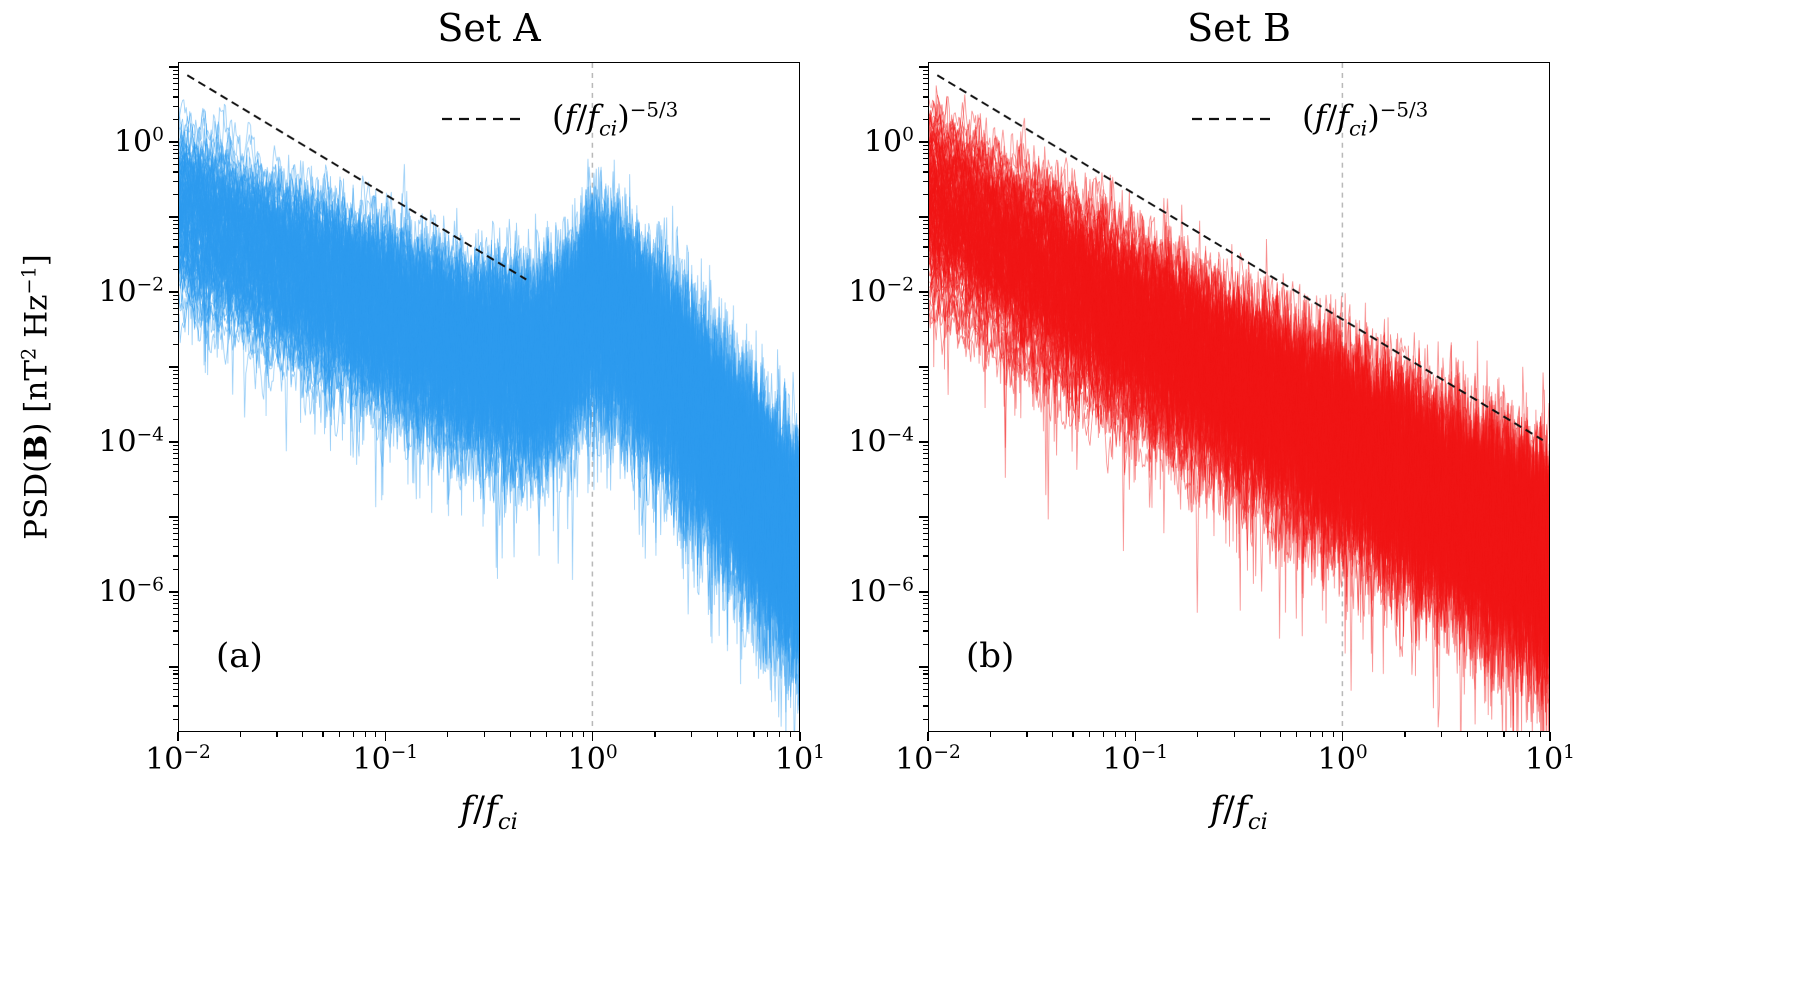 This screenshot has width=1820, height=989. I want to click on panel-a-x-axis-label: f/fci, so click(489, 812).